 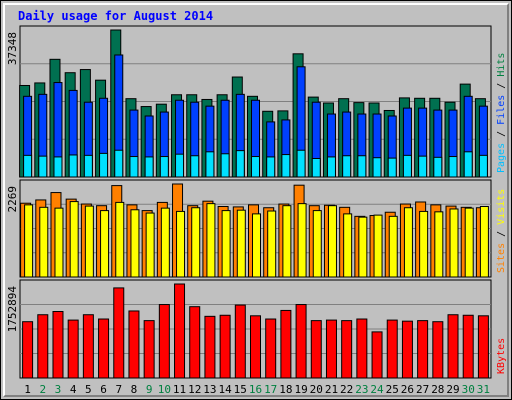 I want to click on x-tick-day-4: 4, so click(x=73, y=389).